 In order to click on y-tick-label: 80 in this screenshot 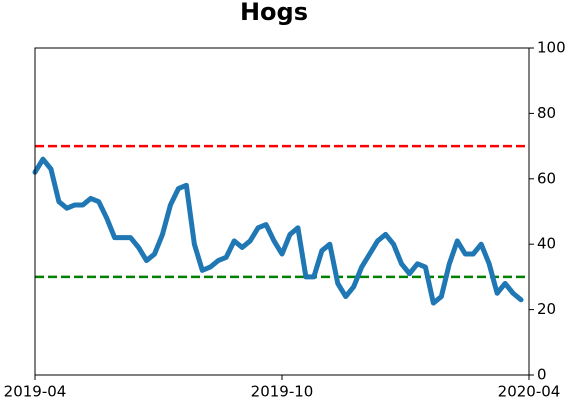, I will do `click(546, 113)`.